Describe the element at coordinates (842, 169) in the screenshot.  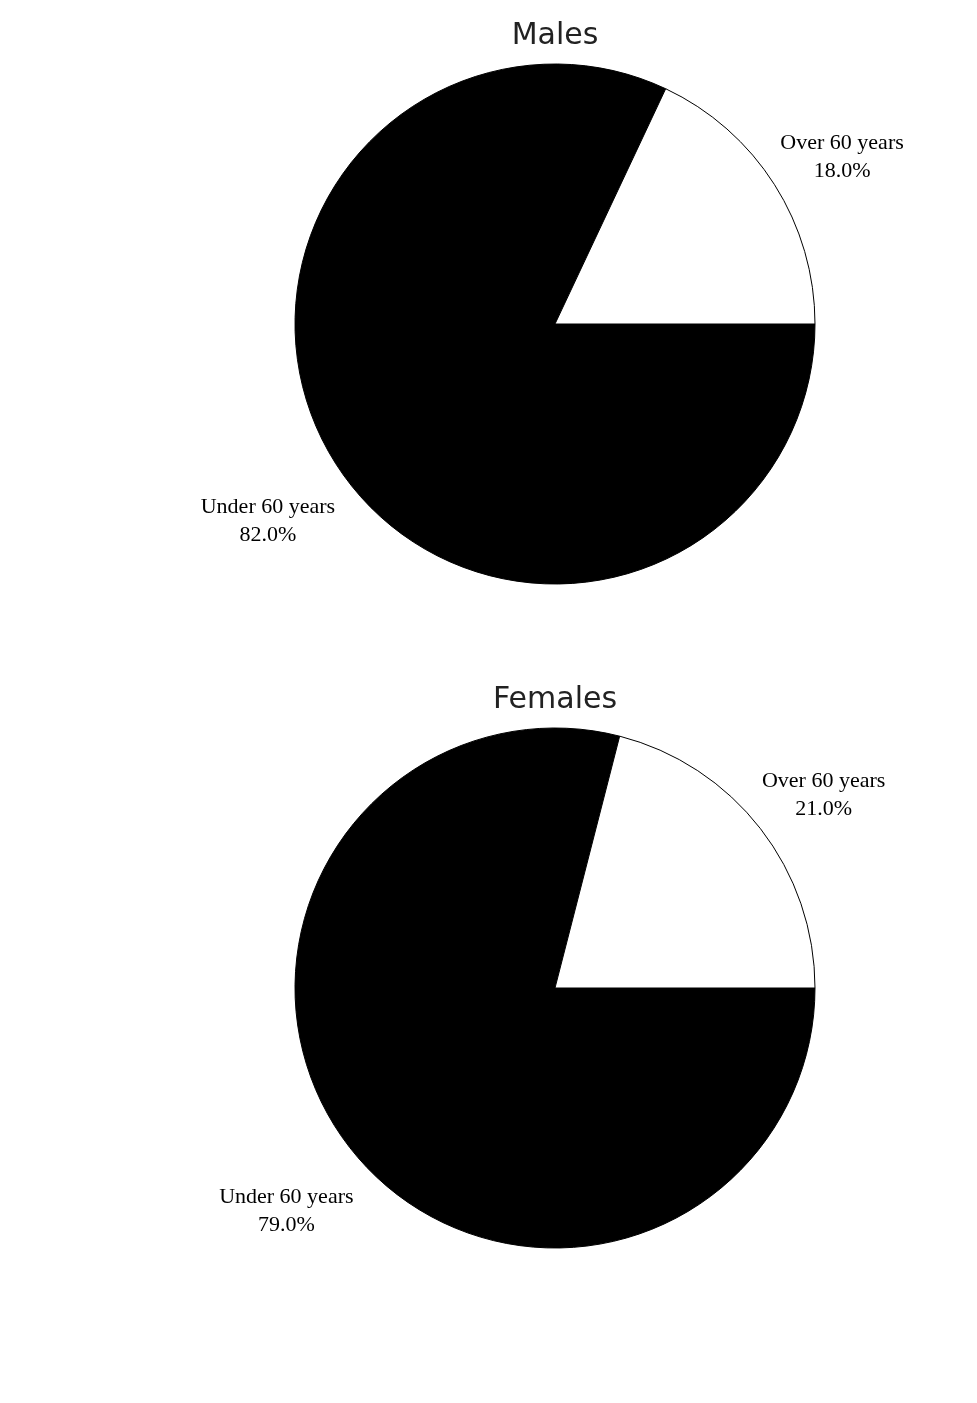
I see `data-label: 18.0%` at that location.